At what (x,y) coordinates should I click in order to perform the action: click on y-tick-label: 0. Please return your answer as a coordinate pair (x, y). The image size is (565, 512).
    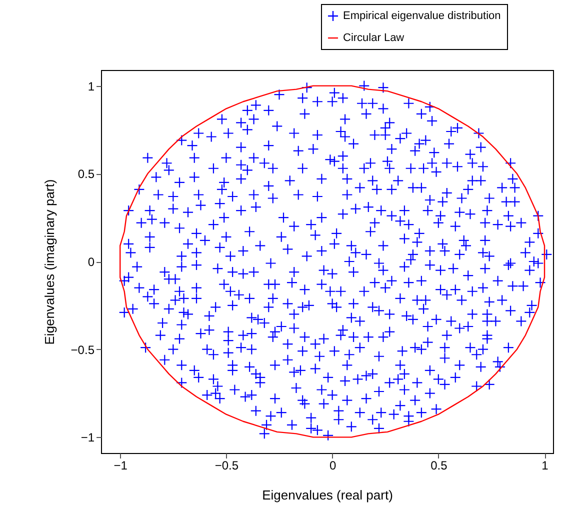
    Looking at the image, I should click on (91, 262).